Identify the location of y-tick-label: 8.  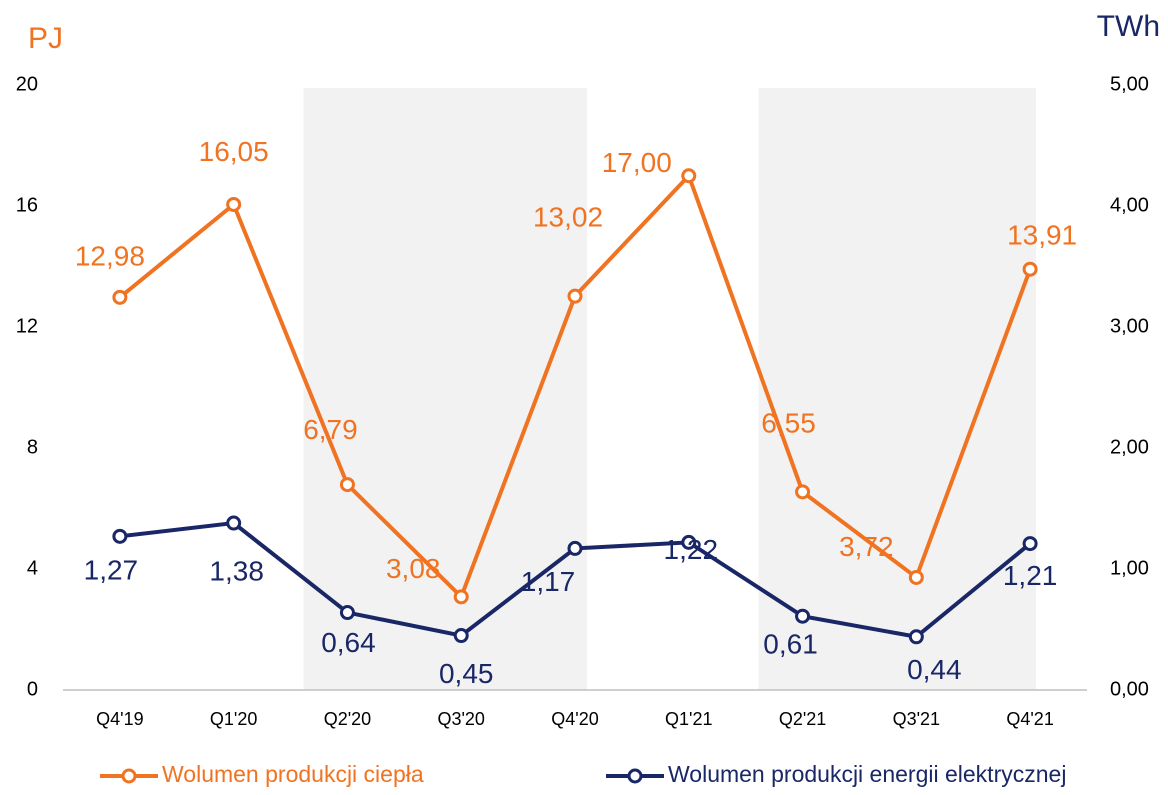
(32, 447).